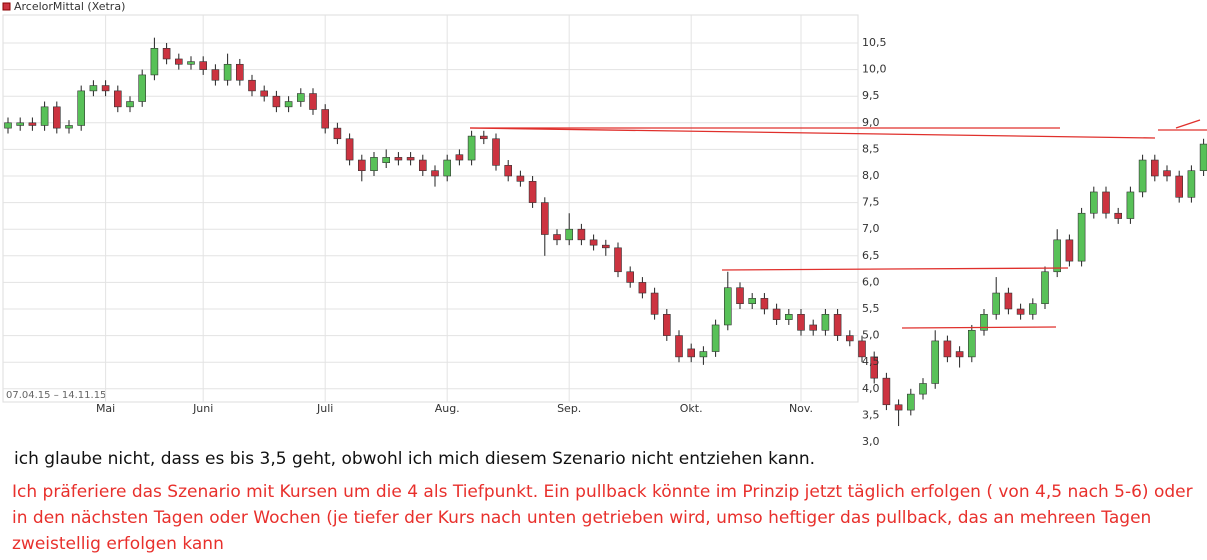 Image resolution: width=1207 pixels, height=560 pixels. What do you see at coordinates (6, 6) in the screenshot?
I see `legend-swatch` at bounding box center [6, 6].